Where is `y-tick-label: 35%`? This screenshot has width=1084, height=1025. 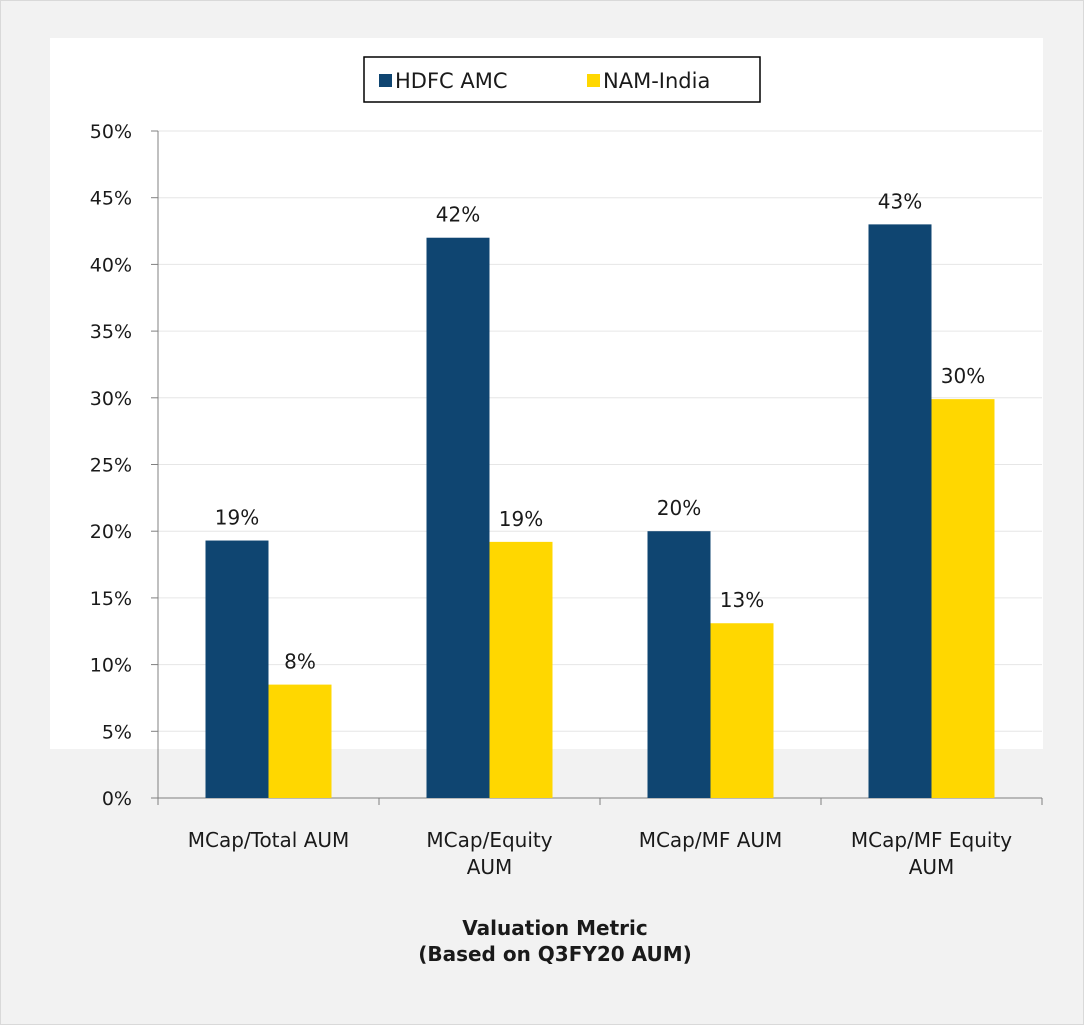
y-tick-label: 35% is located at coordinates (111, 332).